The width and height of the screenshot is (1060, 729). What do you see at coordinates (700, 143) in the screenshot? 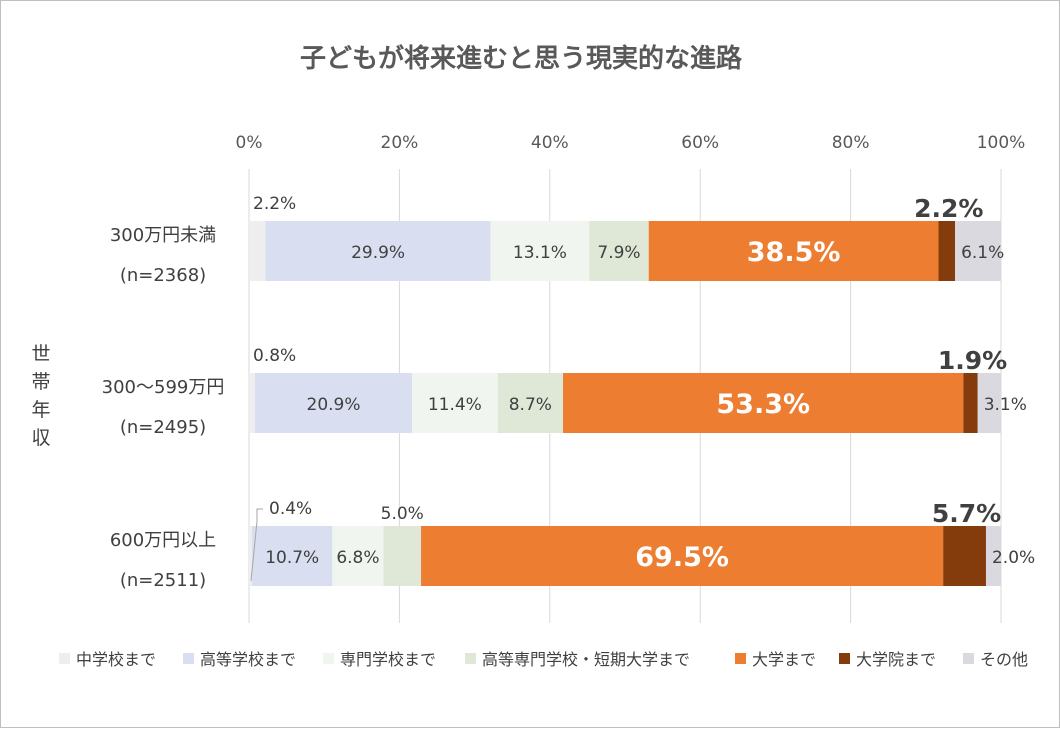
I see `x-tick-label: 60%` at bounding box center [700, 143].